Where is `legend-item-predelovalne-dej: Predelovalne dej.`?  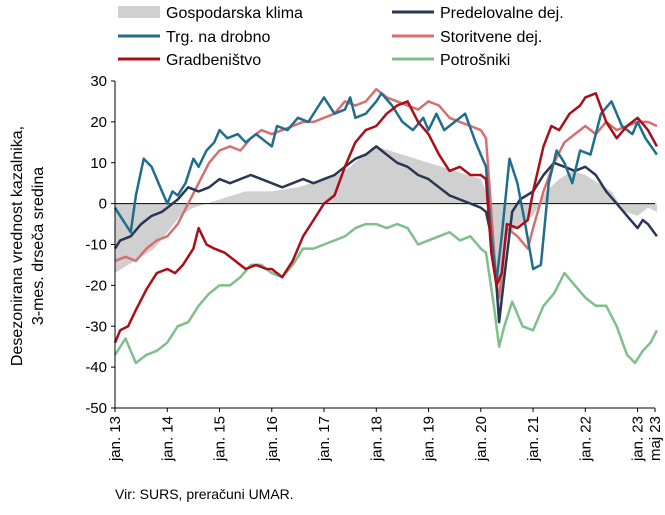 legend-item-predelovalne-dej: Predelovalne dej. is located at coordinates (478, 13).